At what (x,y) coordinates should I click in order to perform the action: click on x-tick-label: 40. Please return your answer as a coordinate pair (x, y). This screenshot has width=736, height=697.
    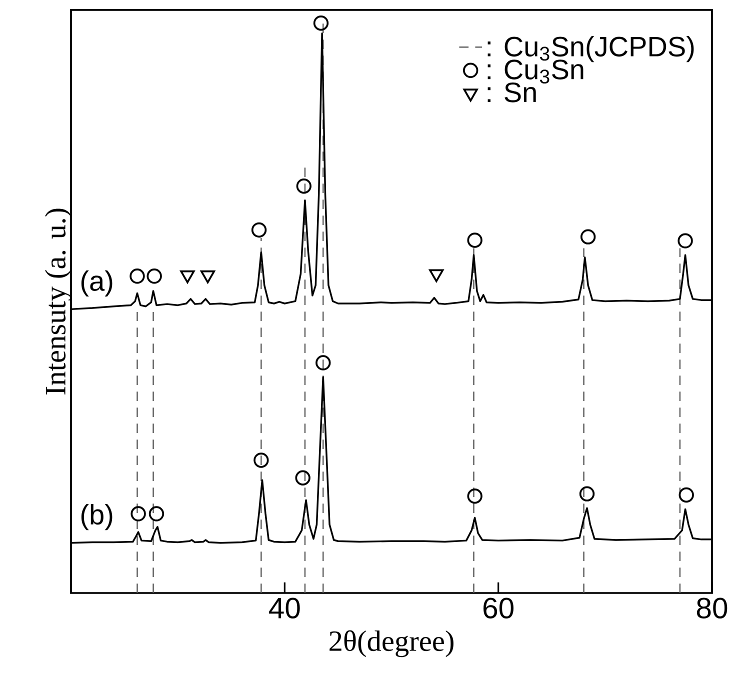
    Looking at the image, I should click on (284, 608).